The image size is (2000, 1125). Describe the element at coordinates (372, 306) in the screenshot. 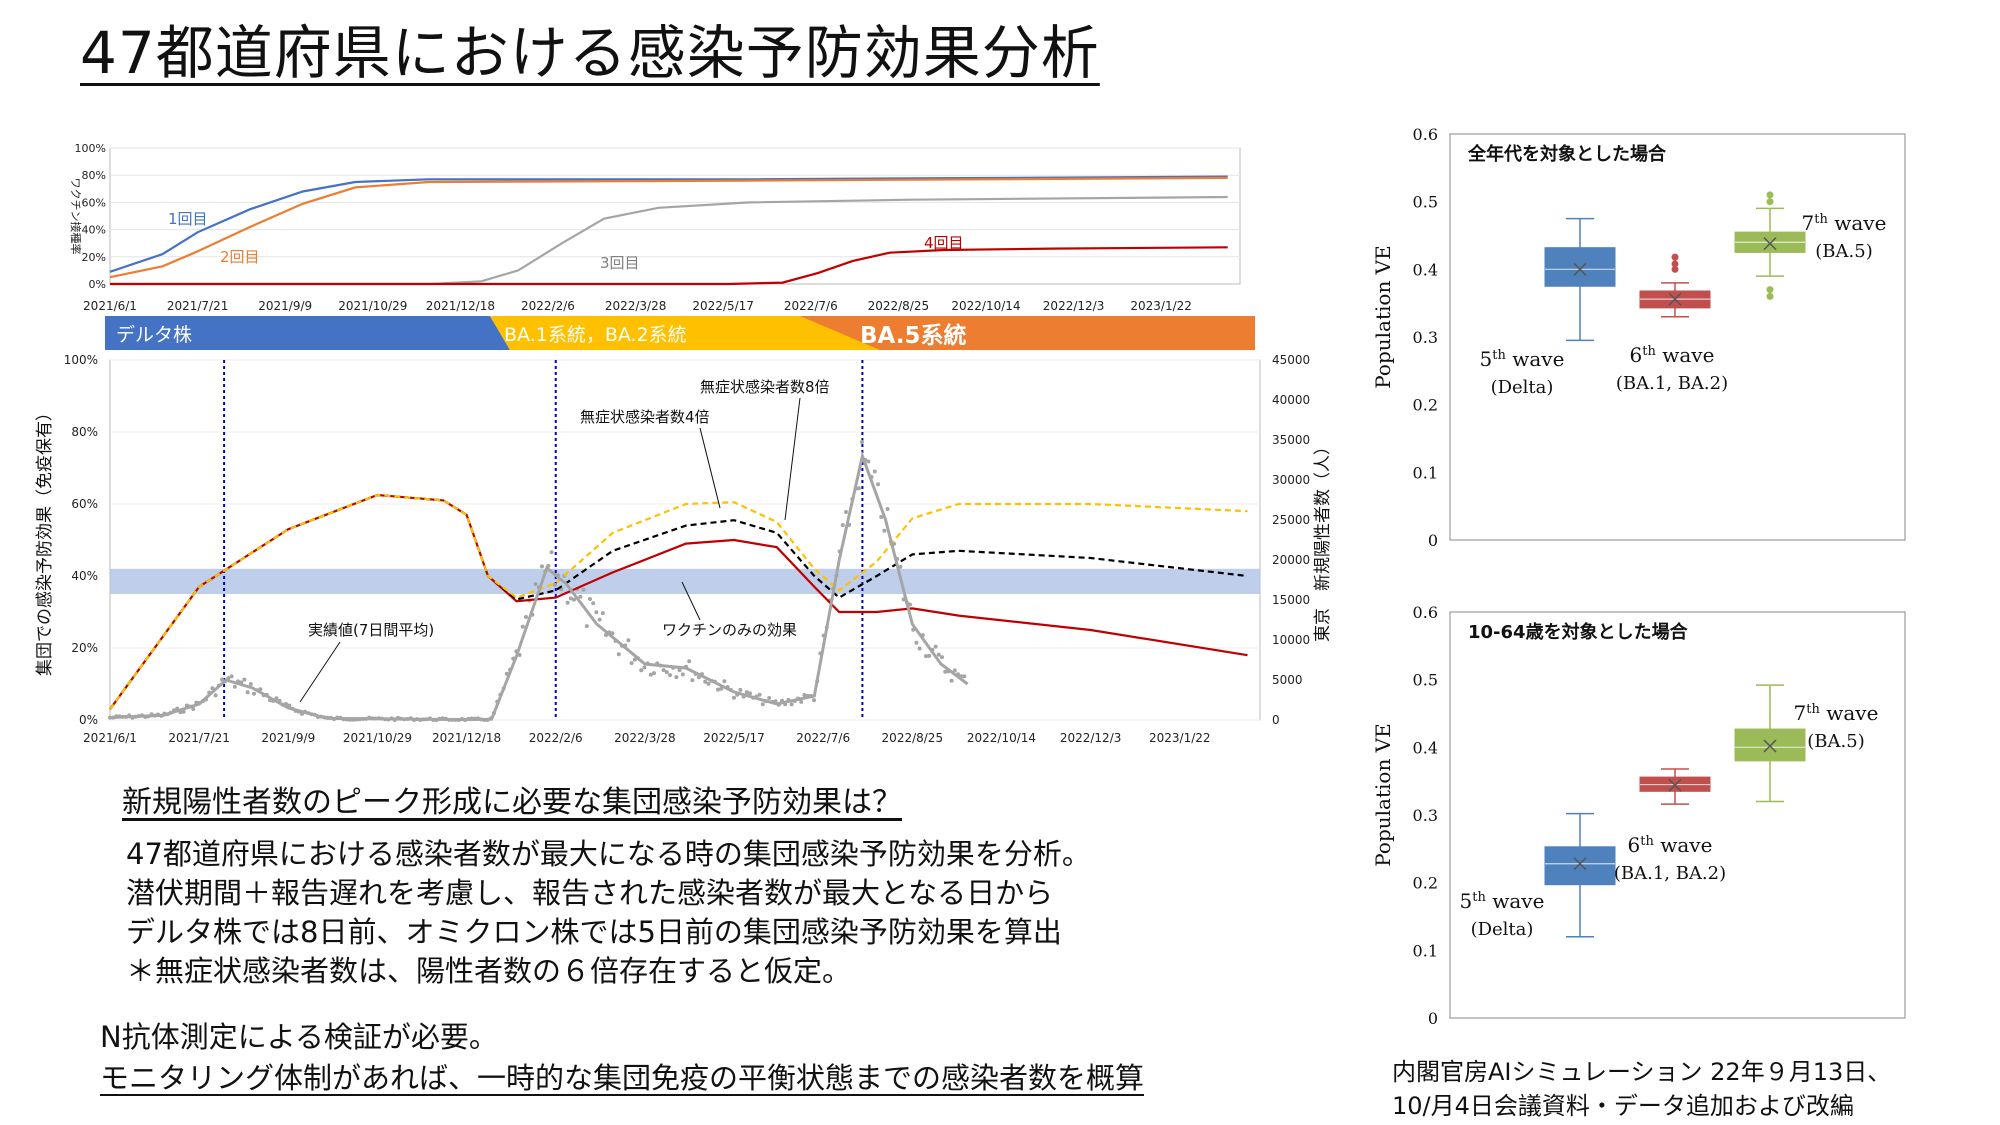

I see `x-tick-label: 2021/10/29` at that location.